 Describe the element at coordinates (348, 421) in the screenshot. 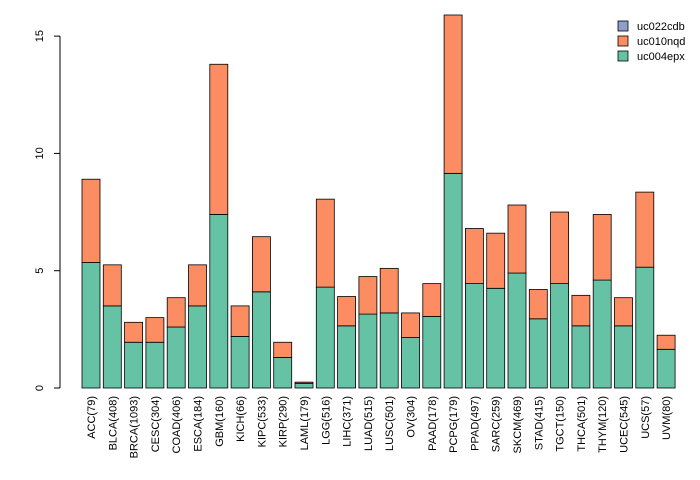

I see `x-tick-label: LIHC(371)` at that location.